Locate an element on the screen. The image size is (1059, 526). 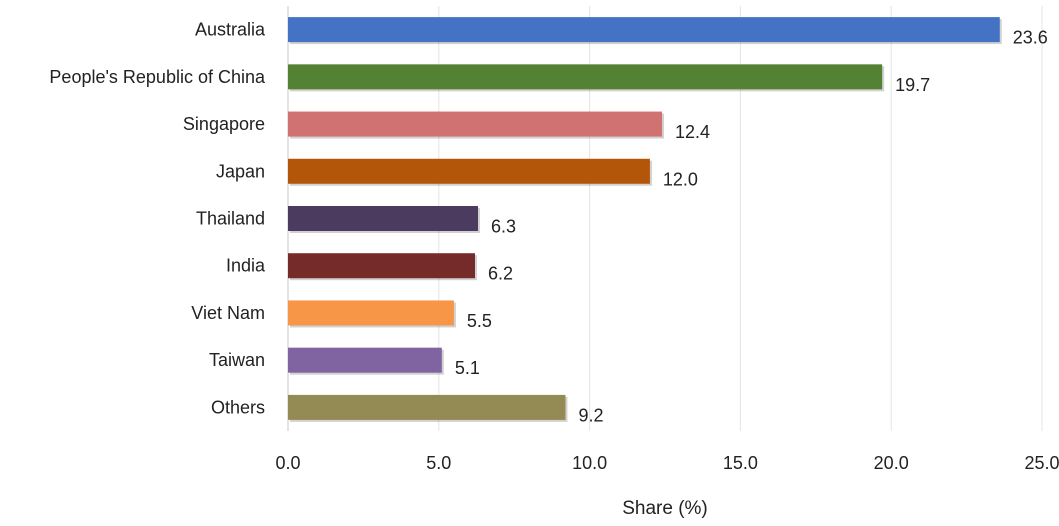
bar-india is located at coordinates (381, 266).